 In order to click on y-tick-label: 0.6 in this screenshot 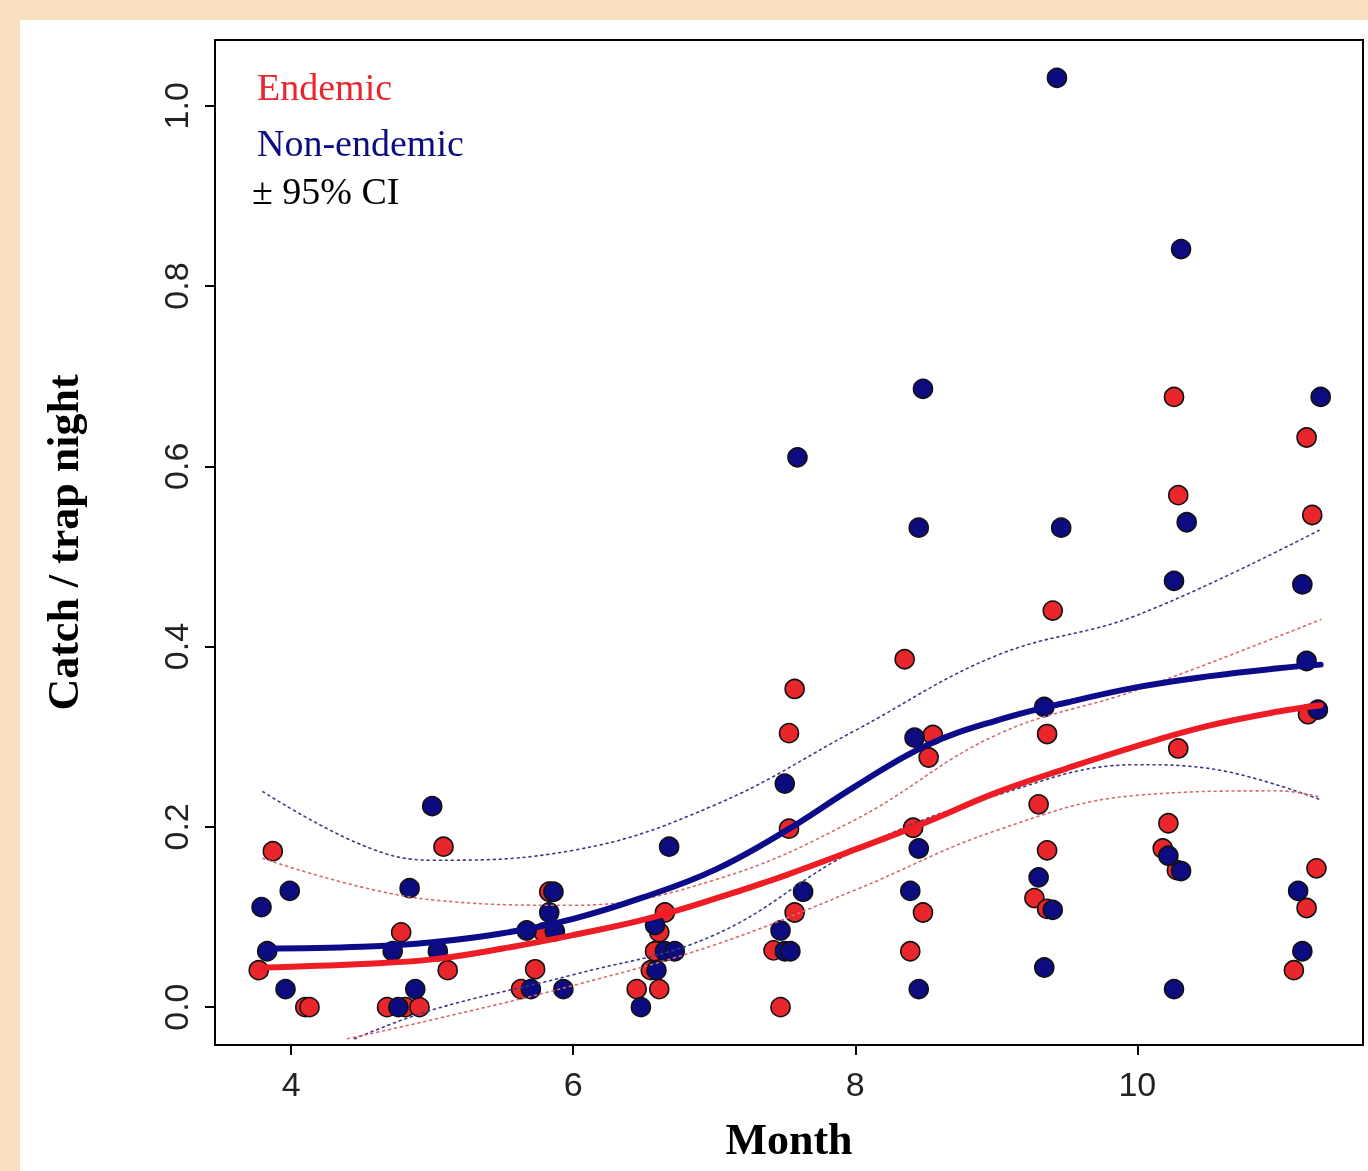, I will do `click(176, 466)`.